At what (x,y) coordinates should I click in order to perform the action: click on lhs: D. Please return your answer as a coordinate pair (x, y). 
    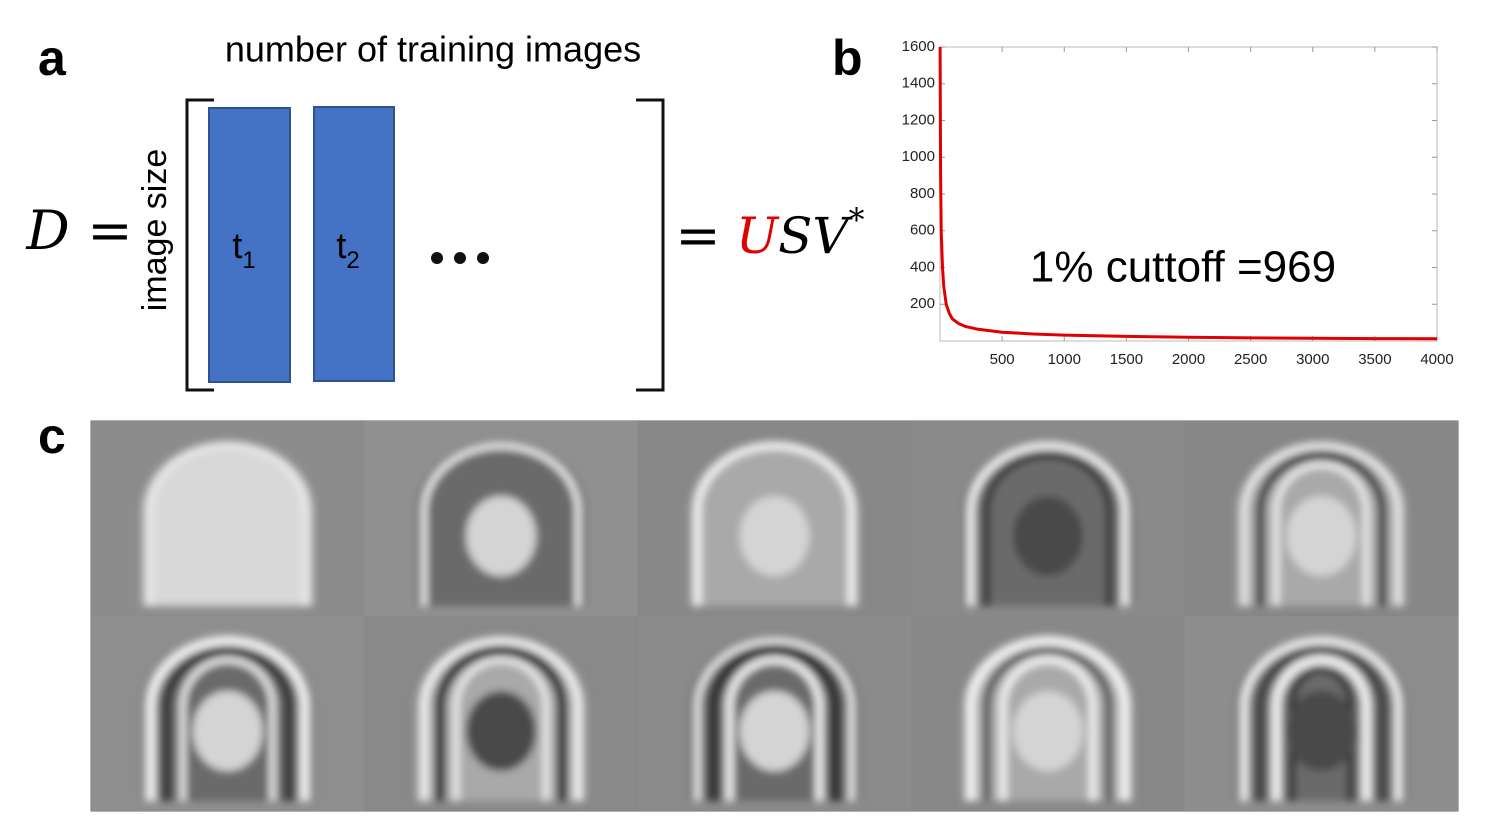
    Looking at the image, I should click on (47, 230).